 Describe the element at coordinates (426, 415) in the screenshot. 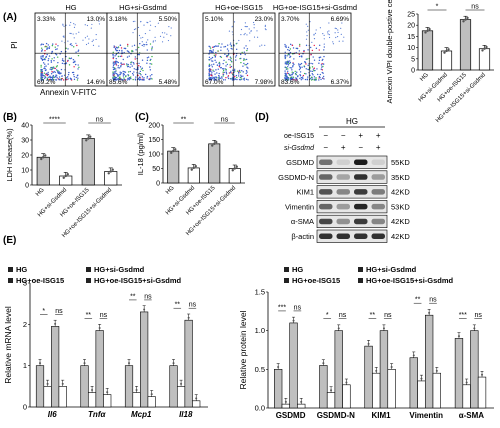

I see `x-category-label: Vimentin` at that location.